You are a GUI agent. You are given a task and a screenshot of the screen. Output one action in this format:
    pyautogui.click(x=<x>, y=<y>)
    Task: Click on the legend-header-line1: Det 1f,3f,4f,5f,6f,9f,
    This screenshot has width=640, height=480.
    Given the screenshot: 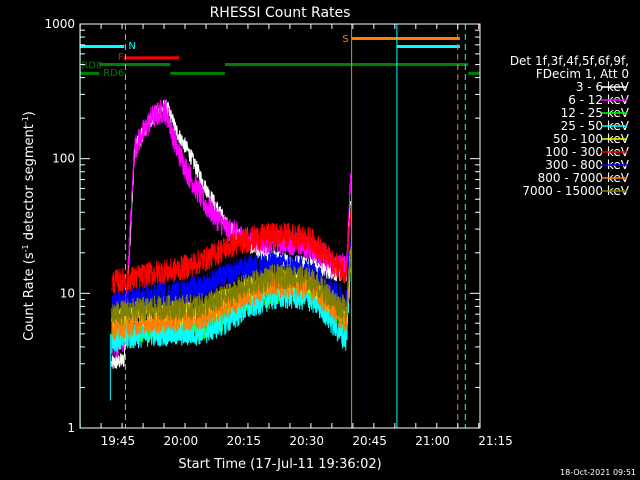 What is the action you would take?
    pyautogui.click(x=569, y=61)
    